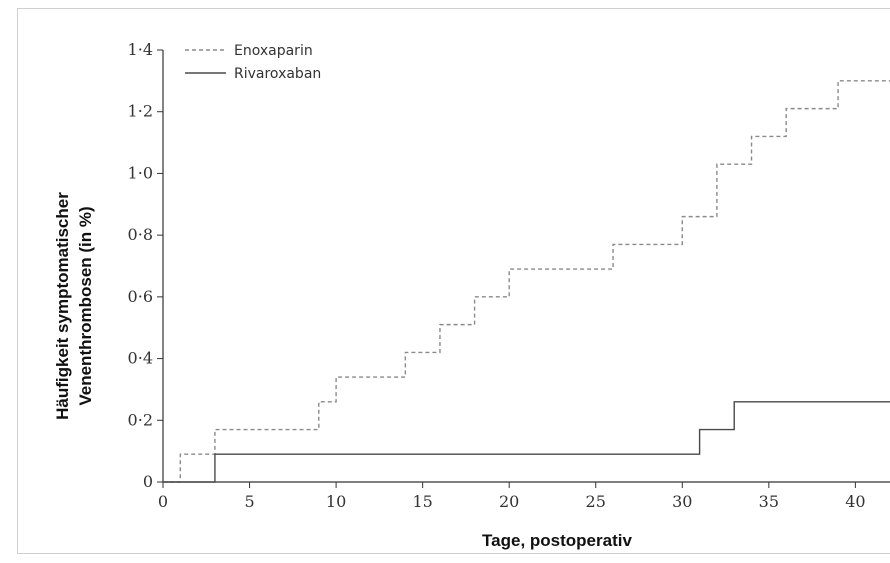 The width and height of the screenshot is (890, 563). Describe the element at coordinates (277, 74) in the screenshot. I see `legend-label-rivaroxaban: Rivaroxaban` at that location.